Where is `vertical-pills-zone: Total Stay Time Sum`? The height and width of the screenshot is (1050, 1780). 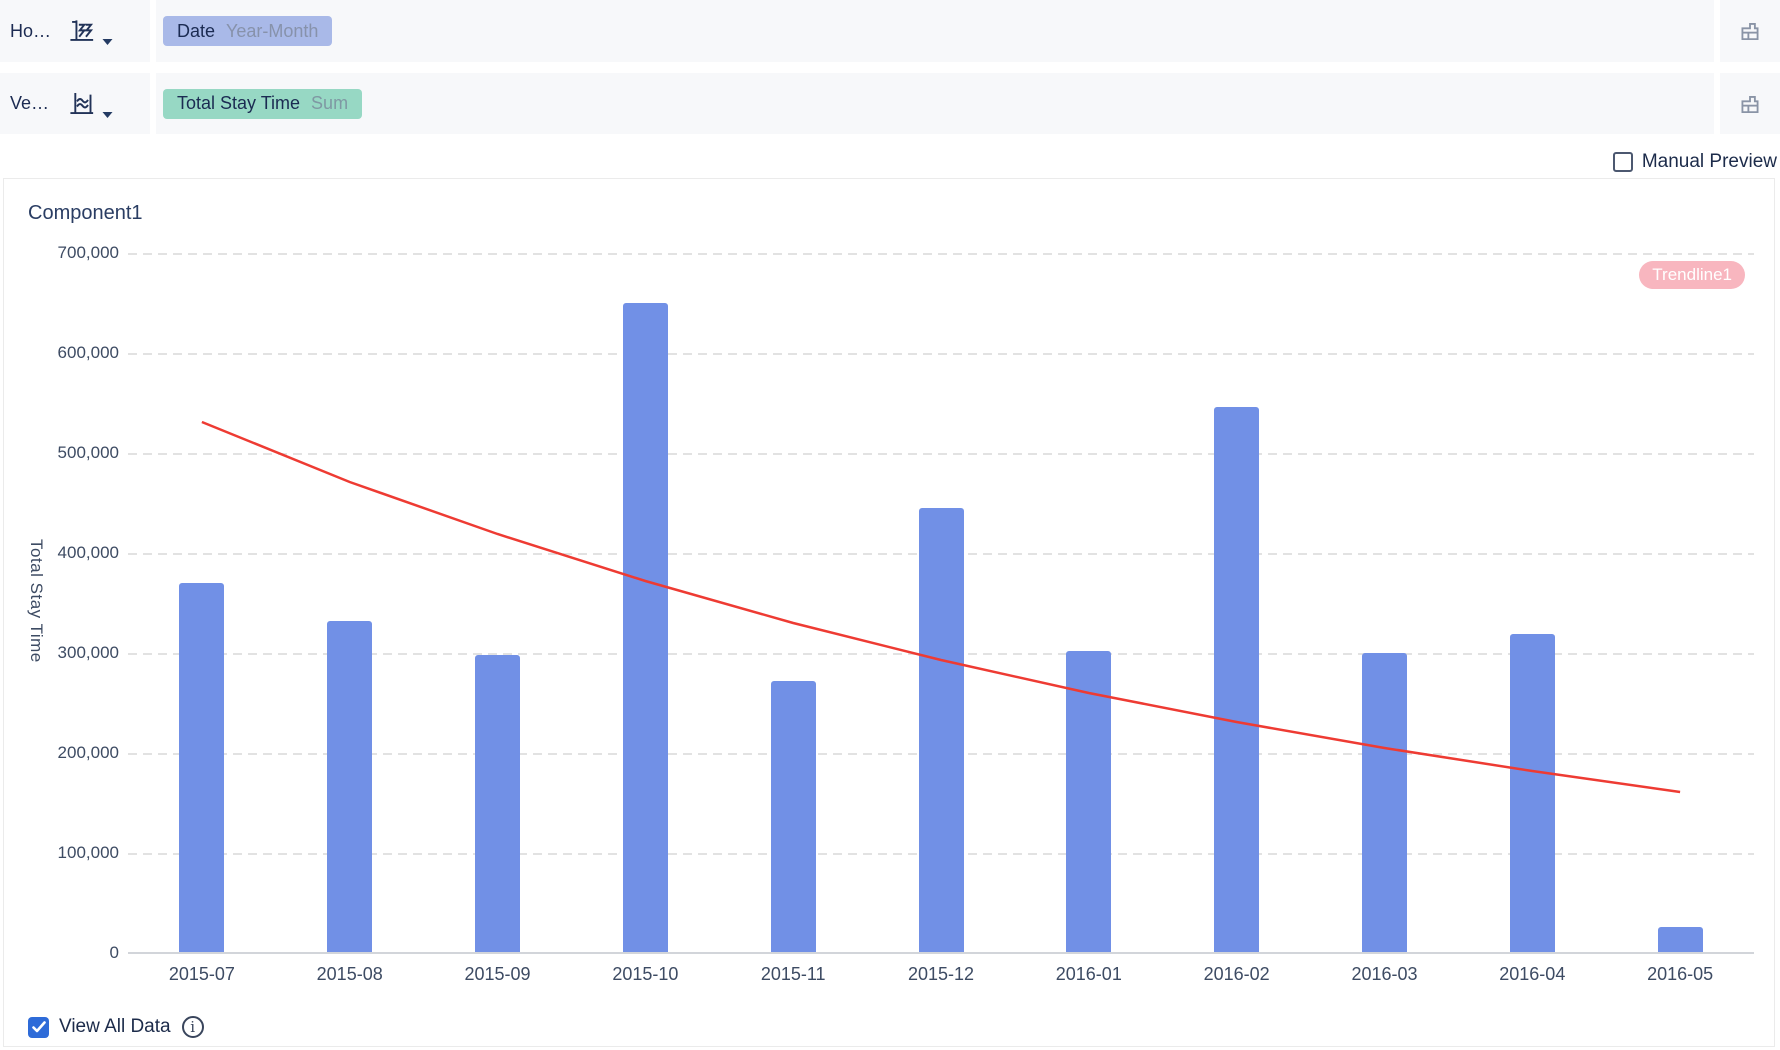
vertical-pills-zone: Total Stay Time Sum is located at coordinates (935, 103).